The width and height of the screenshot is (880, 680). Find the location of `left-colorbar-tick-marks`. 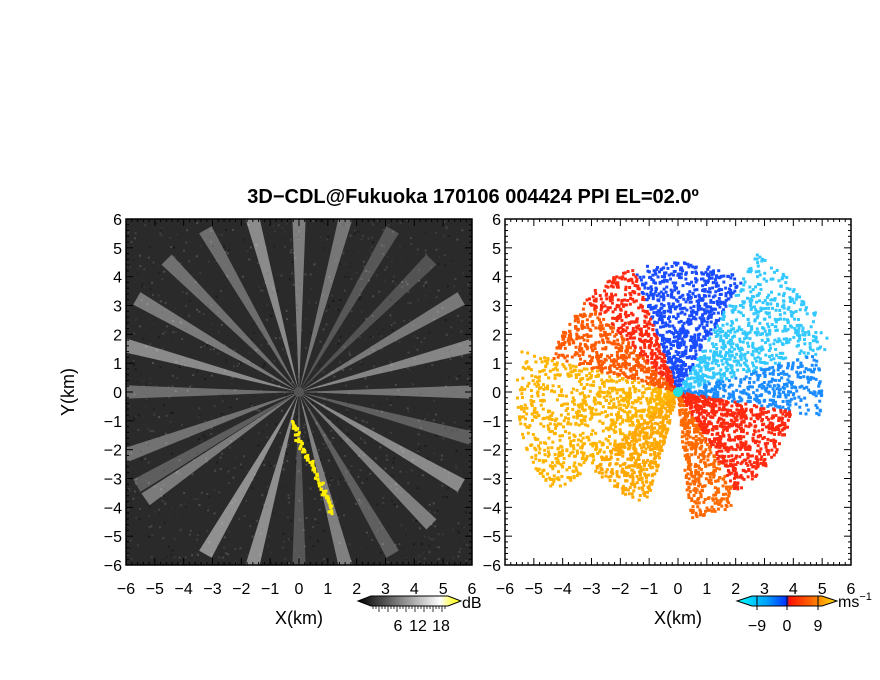

left-colorbar-tick-marks is located at coordinates (409, 609).